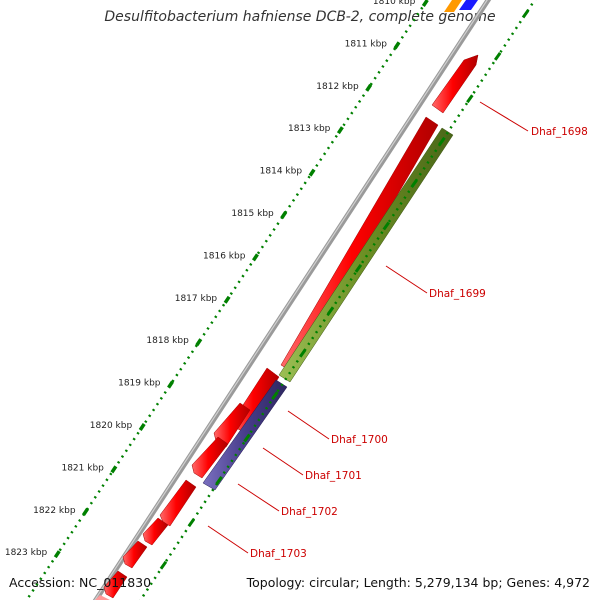 The height and width of the screenshot is (600, 600). I want to click on gene-label: Dhaf_1699, so click(457, 294).